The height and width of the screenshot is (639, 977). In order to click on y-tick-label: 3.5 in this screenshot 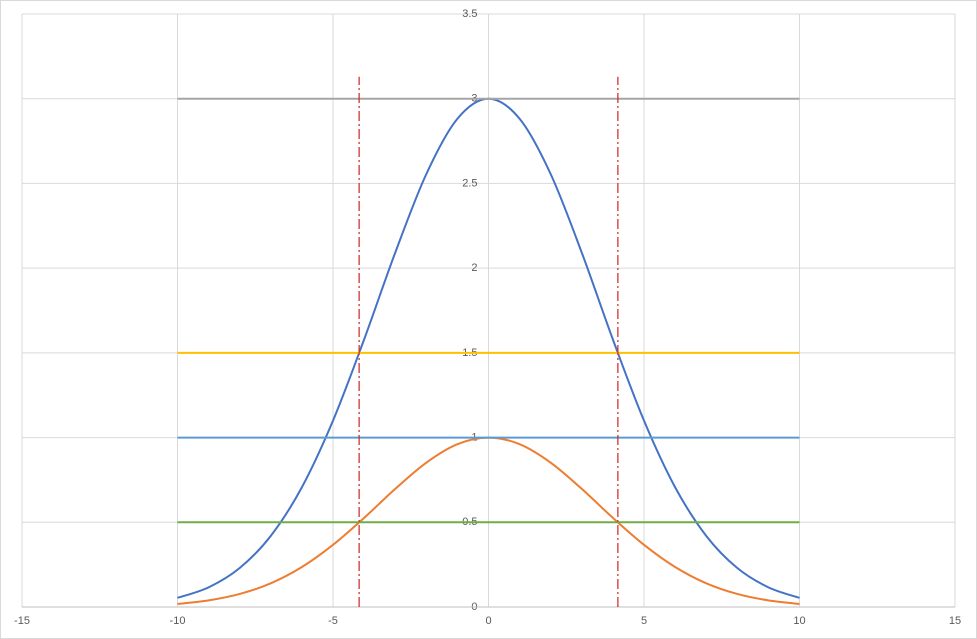, I will do `click(469, 14)`.